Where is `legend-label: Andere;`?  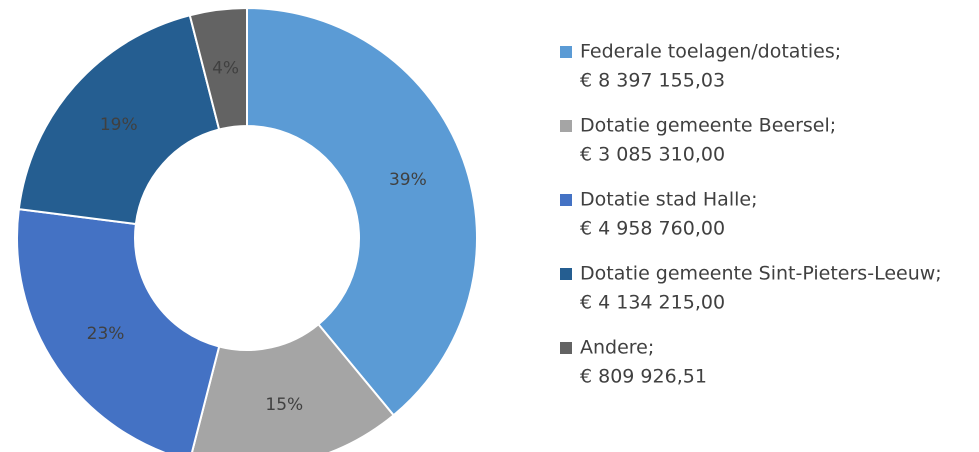
legend-label: Andere; is located at coordinates (617, 348).